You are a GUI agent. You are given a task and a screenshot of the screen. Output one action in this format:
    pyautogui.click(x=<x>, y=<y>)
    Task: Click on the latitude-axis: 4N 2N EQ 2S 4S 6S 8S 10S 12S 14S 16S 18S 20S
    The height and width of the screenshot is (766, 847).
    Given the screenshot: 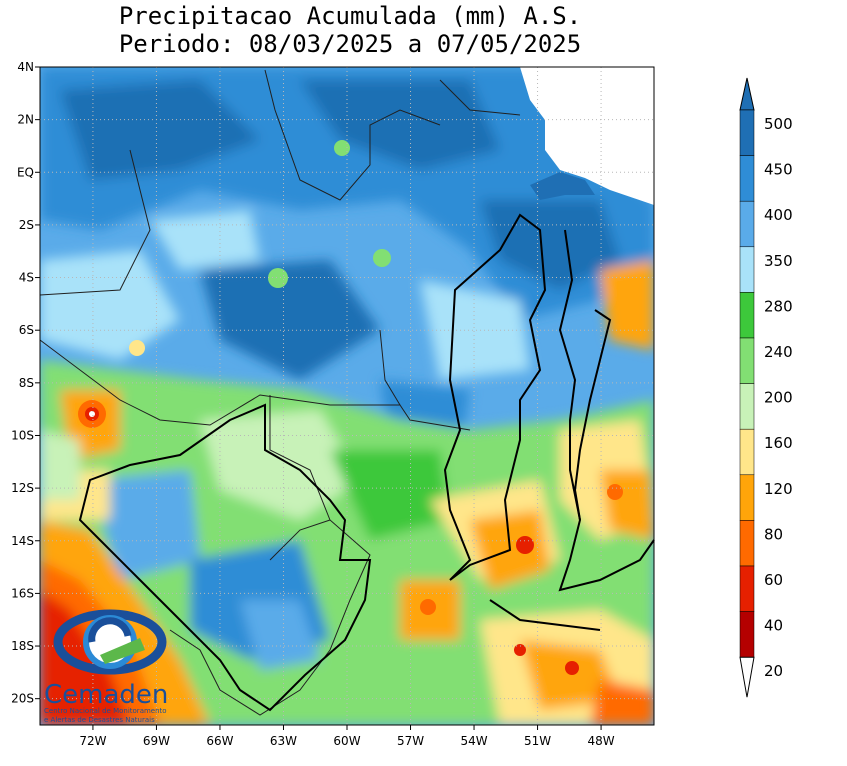 What is the action you would take?
    pyautogui.click(x=25, y=383)
    